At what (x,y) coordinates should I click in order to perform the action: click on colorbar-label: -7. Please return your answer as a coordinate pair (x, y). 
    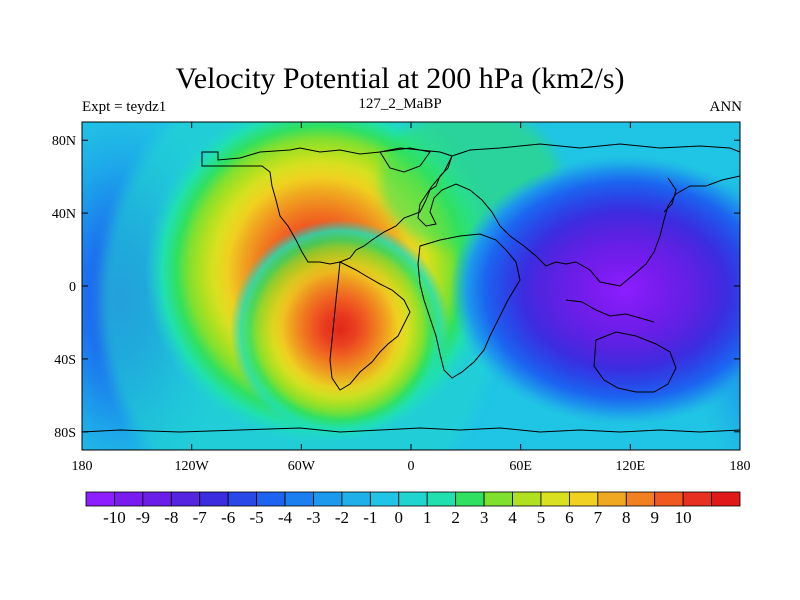
    Looking at the image, I should click on (200, 517).